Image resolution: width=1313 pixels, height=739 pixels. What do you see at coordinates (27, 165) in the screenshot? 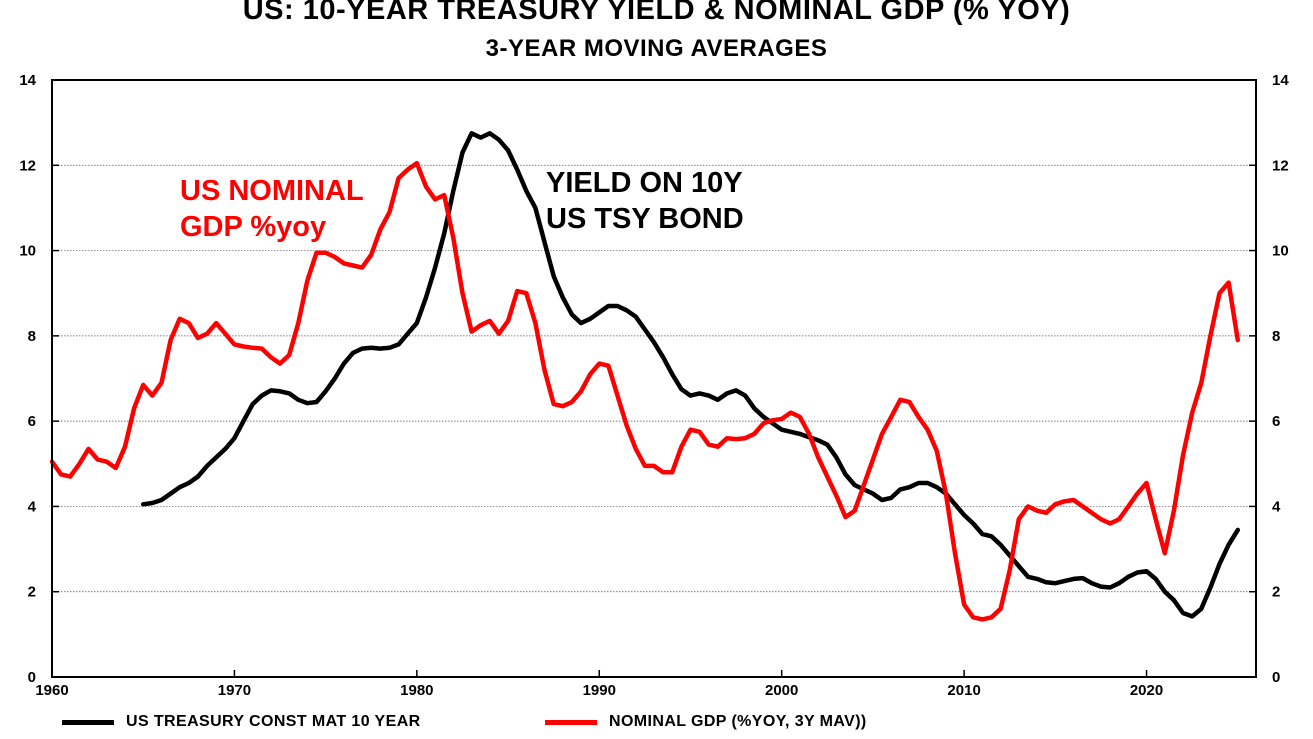
I see `y-tick-label-left: 12` at bounding box center [27, 165].